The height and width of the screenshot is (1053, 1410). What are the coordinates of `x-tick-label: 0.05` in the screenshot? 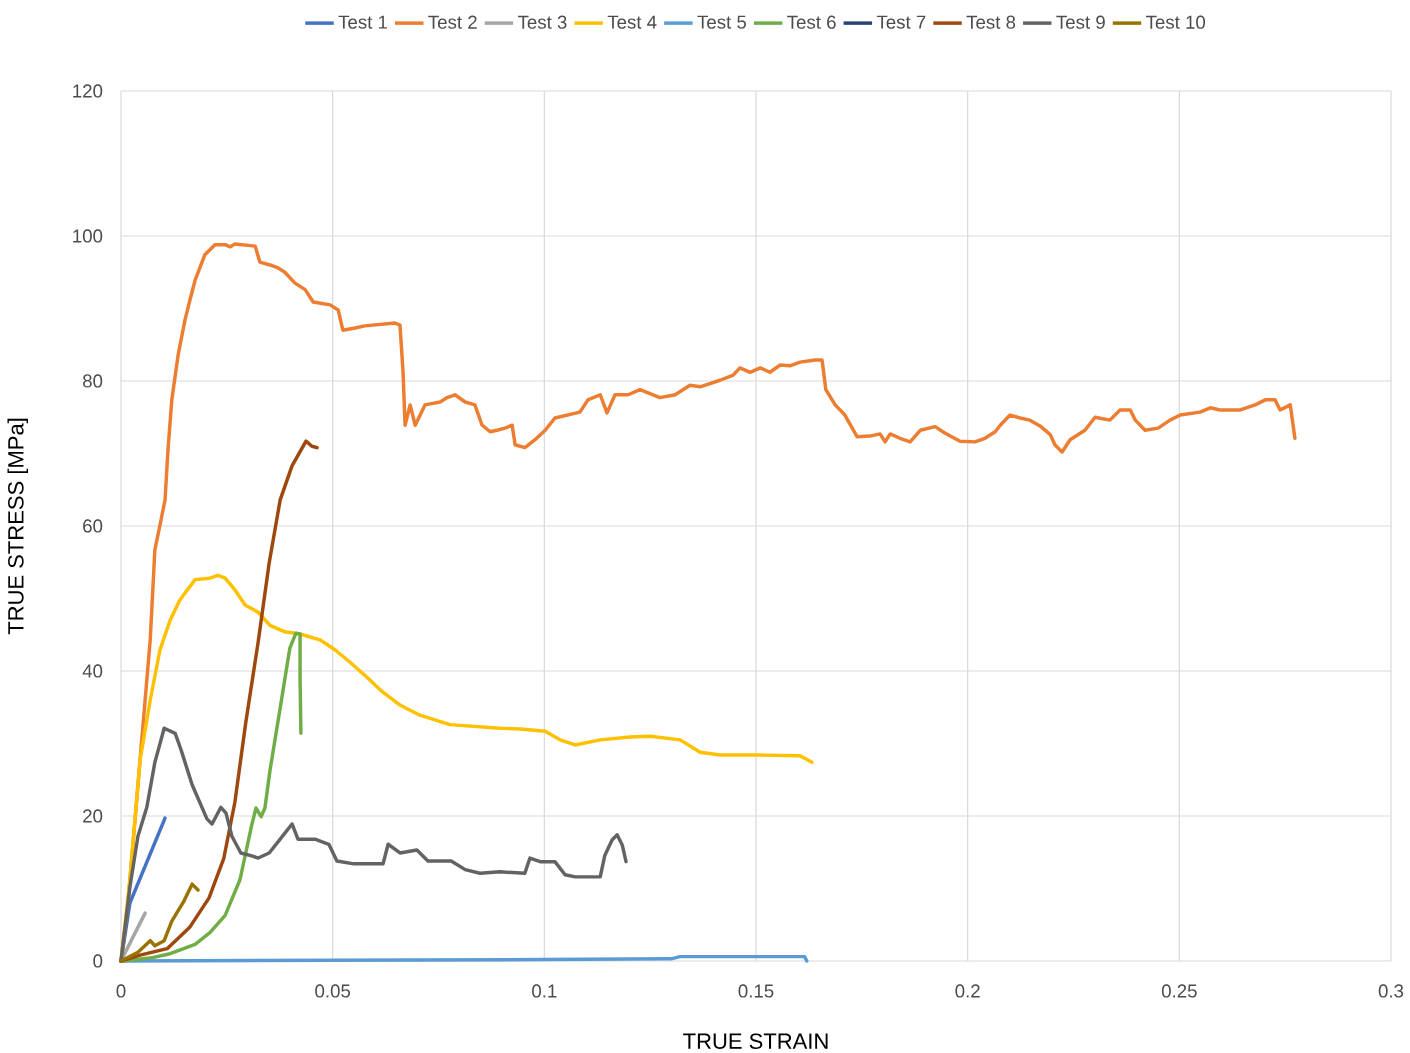 It's located at (333, 991).